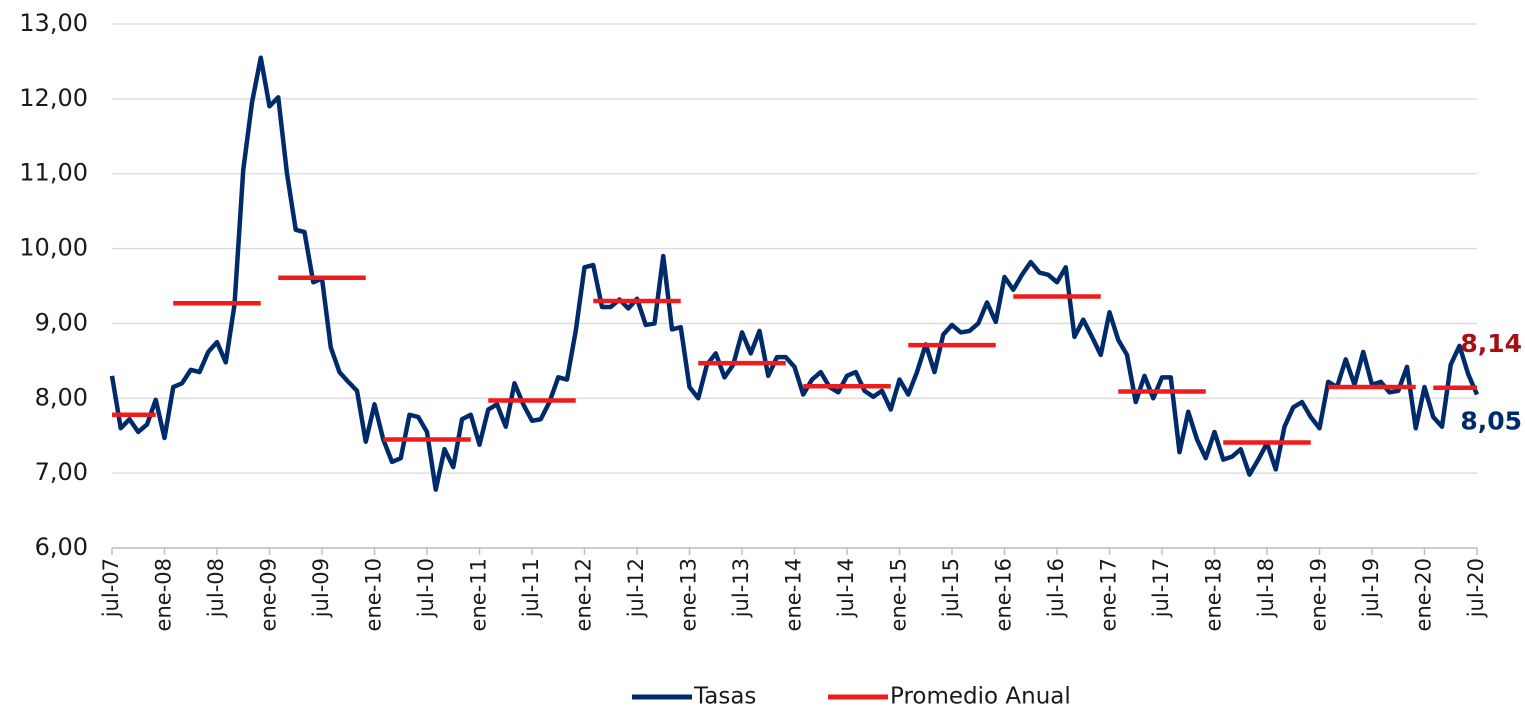 Image resolution: width=1525 pixels, height=715 pixels. Describe the element at coordinates (531, 588) in the screenshot. I see `x-tick-label: jul-11` at that location.